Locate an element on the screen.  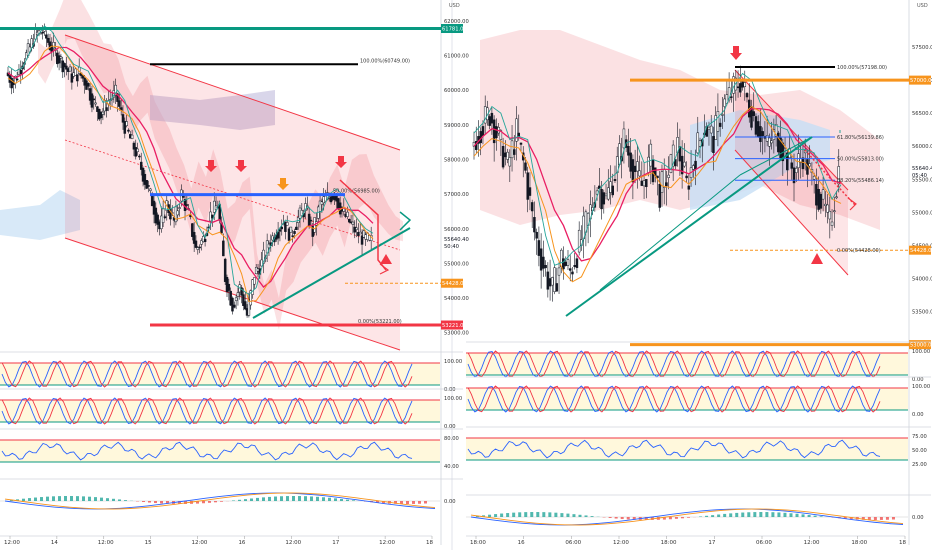
indicator-axis-label: 0.00 is located at coordinates (918, 380).